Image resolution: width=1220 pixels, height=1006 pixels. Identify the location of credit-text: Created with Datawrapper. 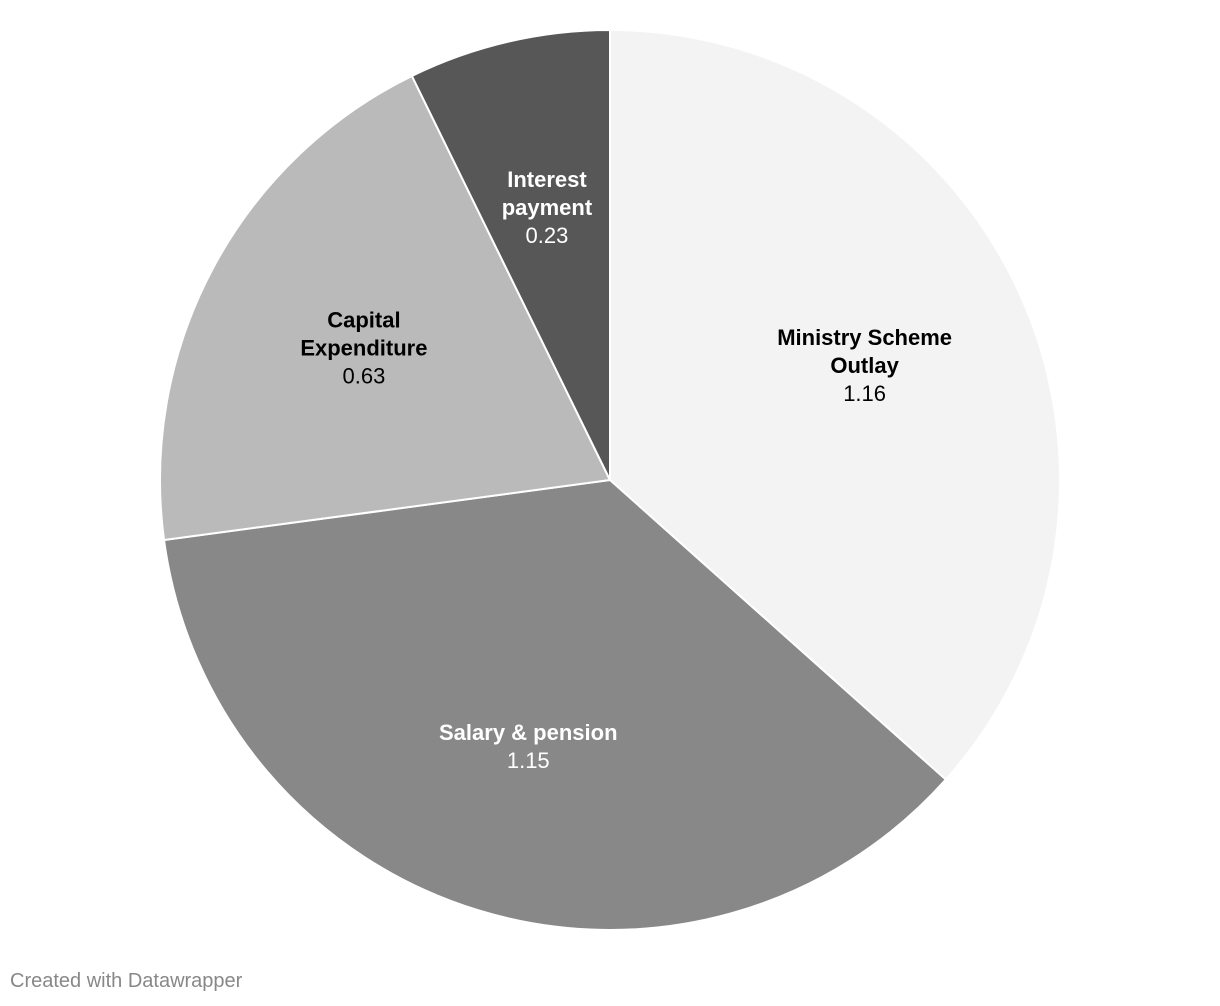
(126, 981).